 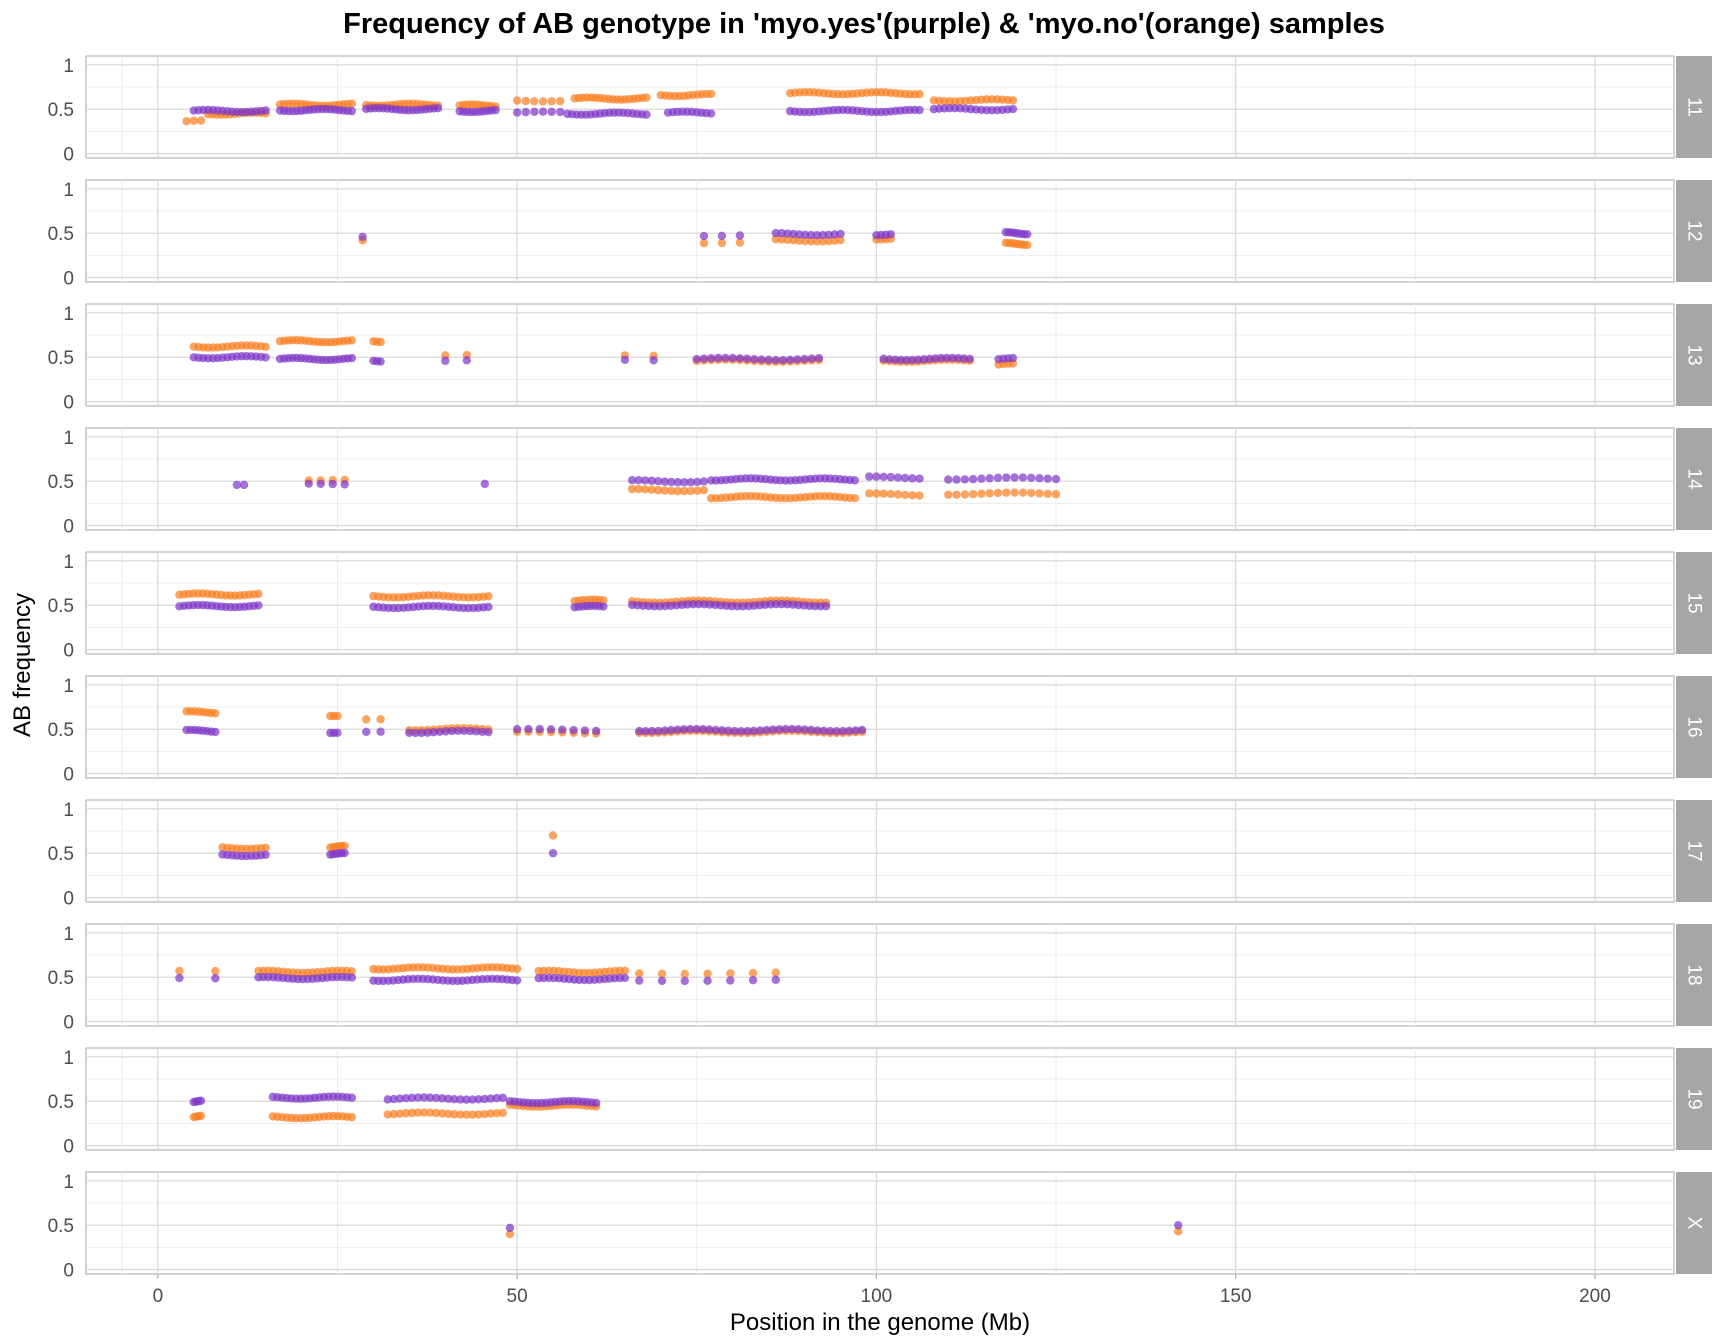 I want to click on facet-strip-label: 11, so click(x=1694, y=107).